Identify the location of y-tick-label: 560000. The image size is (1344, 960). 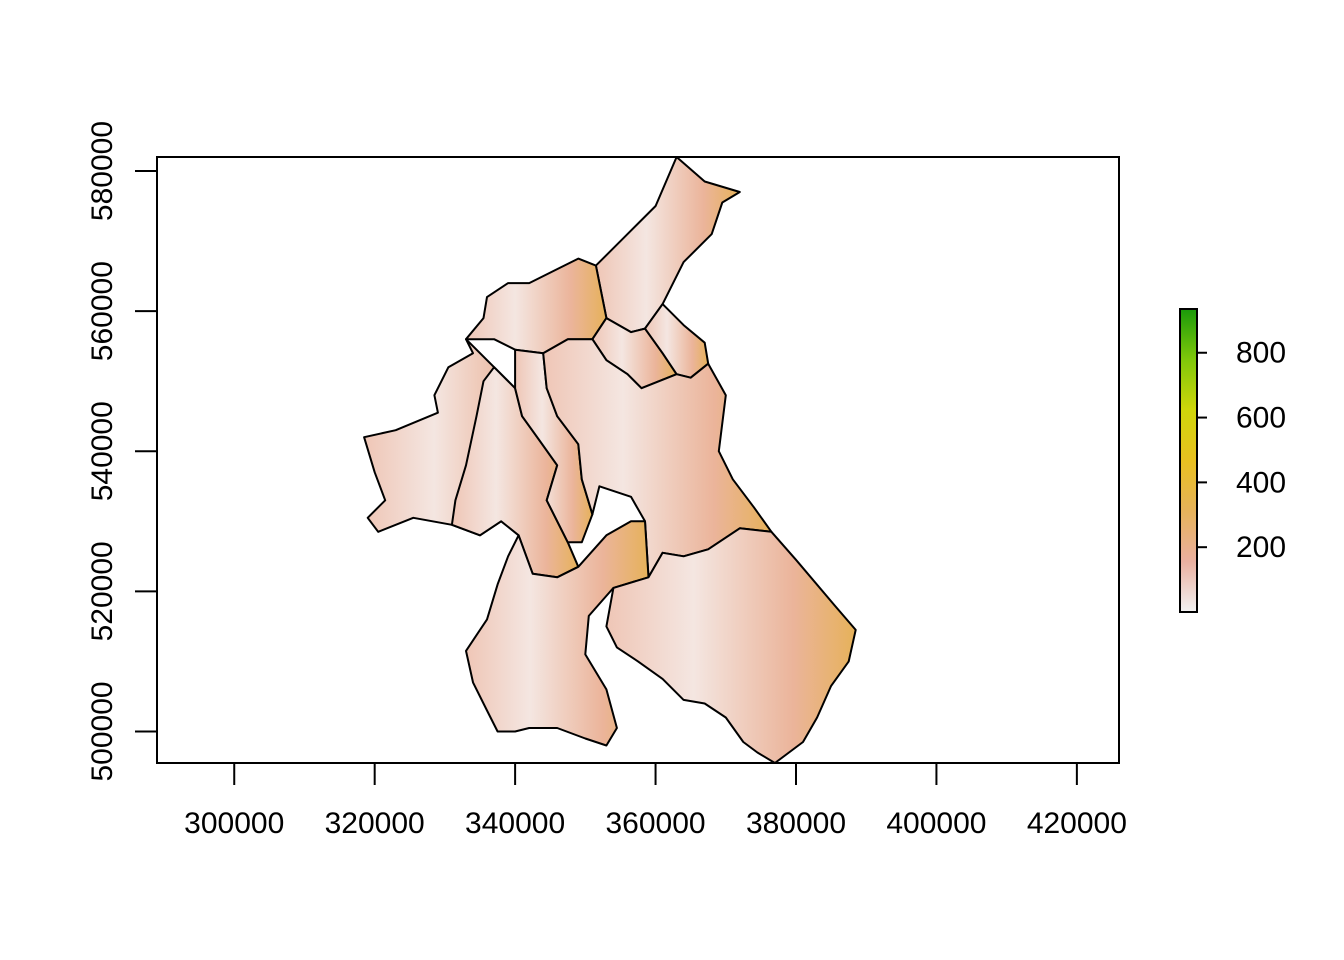
(102, 311).